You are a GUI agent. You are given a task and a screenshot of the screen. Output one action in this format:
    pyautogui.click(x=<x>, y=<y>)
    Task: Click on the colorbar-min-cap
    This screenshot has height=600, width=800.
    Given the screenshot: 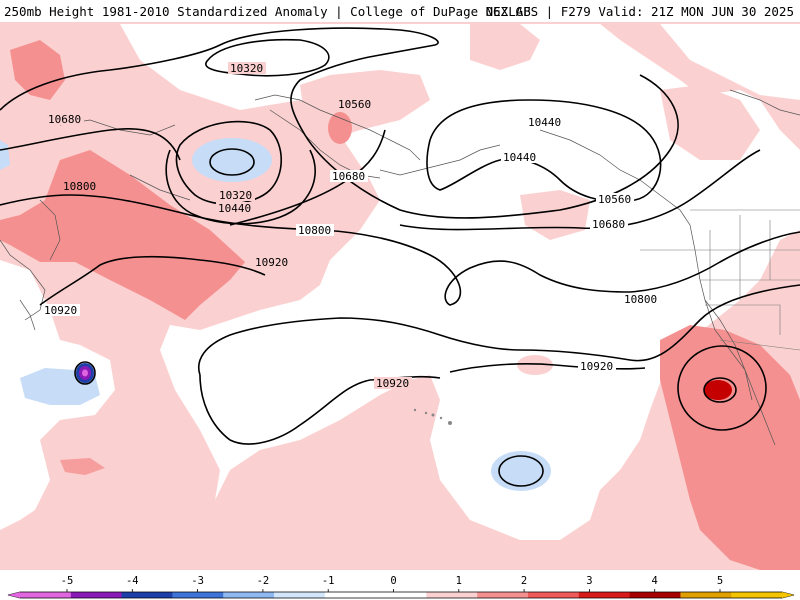 What is the action you would take?
    pyautogui.click(x=14, y=595)
    